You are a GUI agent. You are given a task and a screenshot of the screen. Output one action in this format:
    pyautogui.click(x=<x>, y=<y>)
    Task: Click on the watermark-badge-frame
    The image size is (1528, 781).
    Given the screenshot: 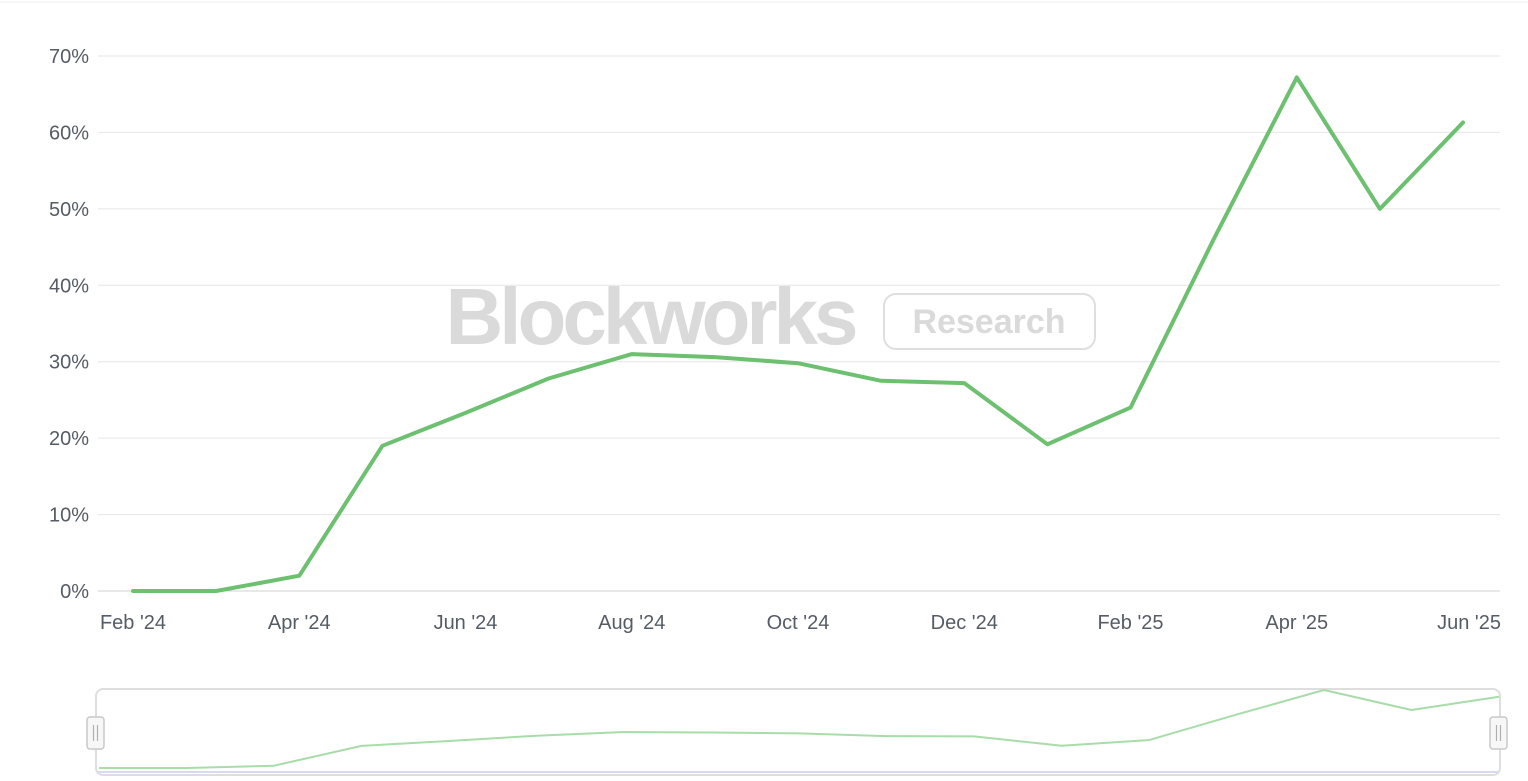 What is the action you would take?
    pyautogui.click(x=989, y=321)
    